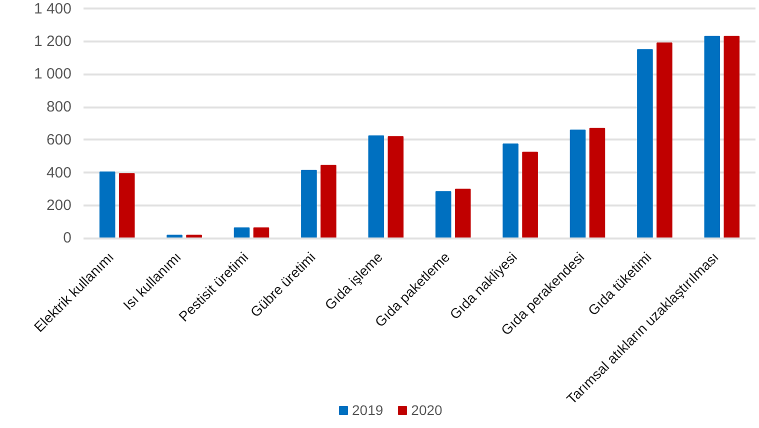 The image size is (759, 428). Describe the element at coordinates (59, 173) in the screenshot. I see `y-tick-label: 400` at that location.